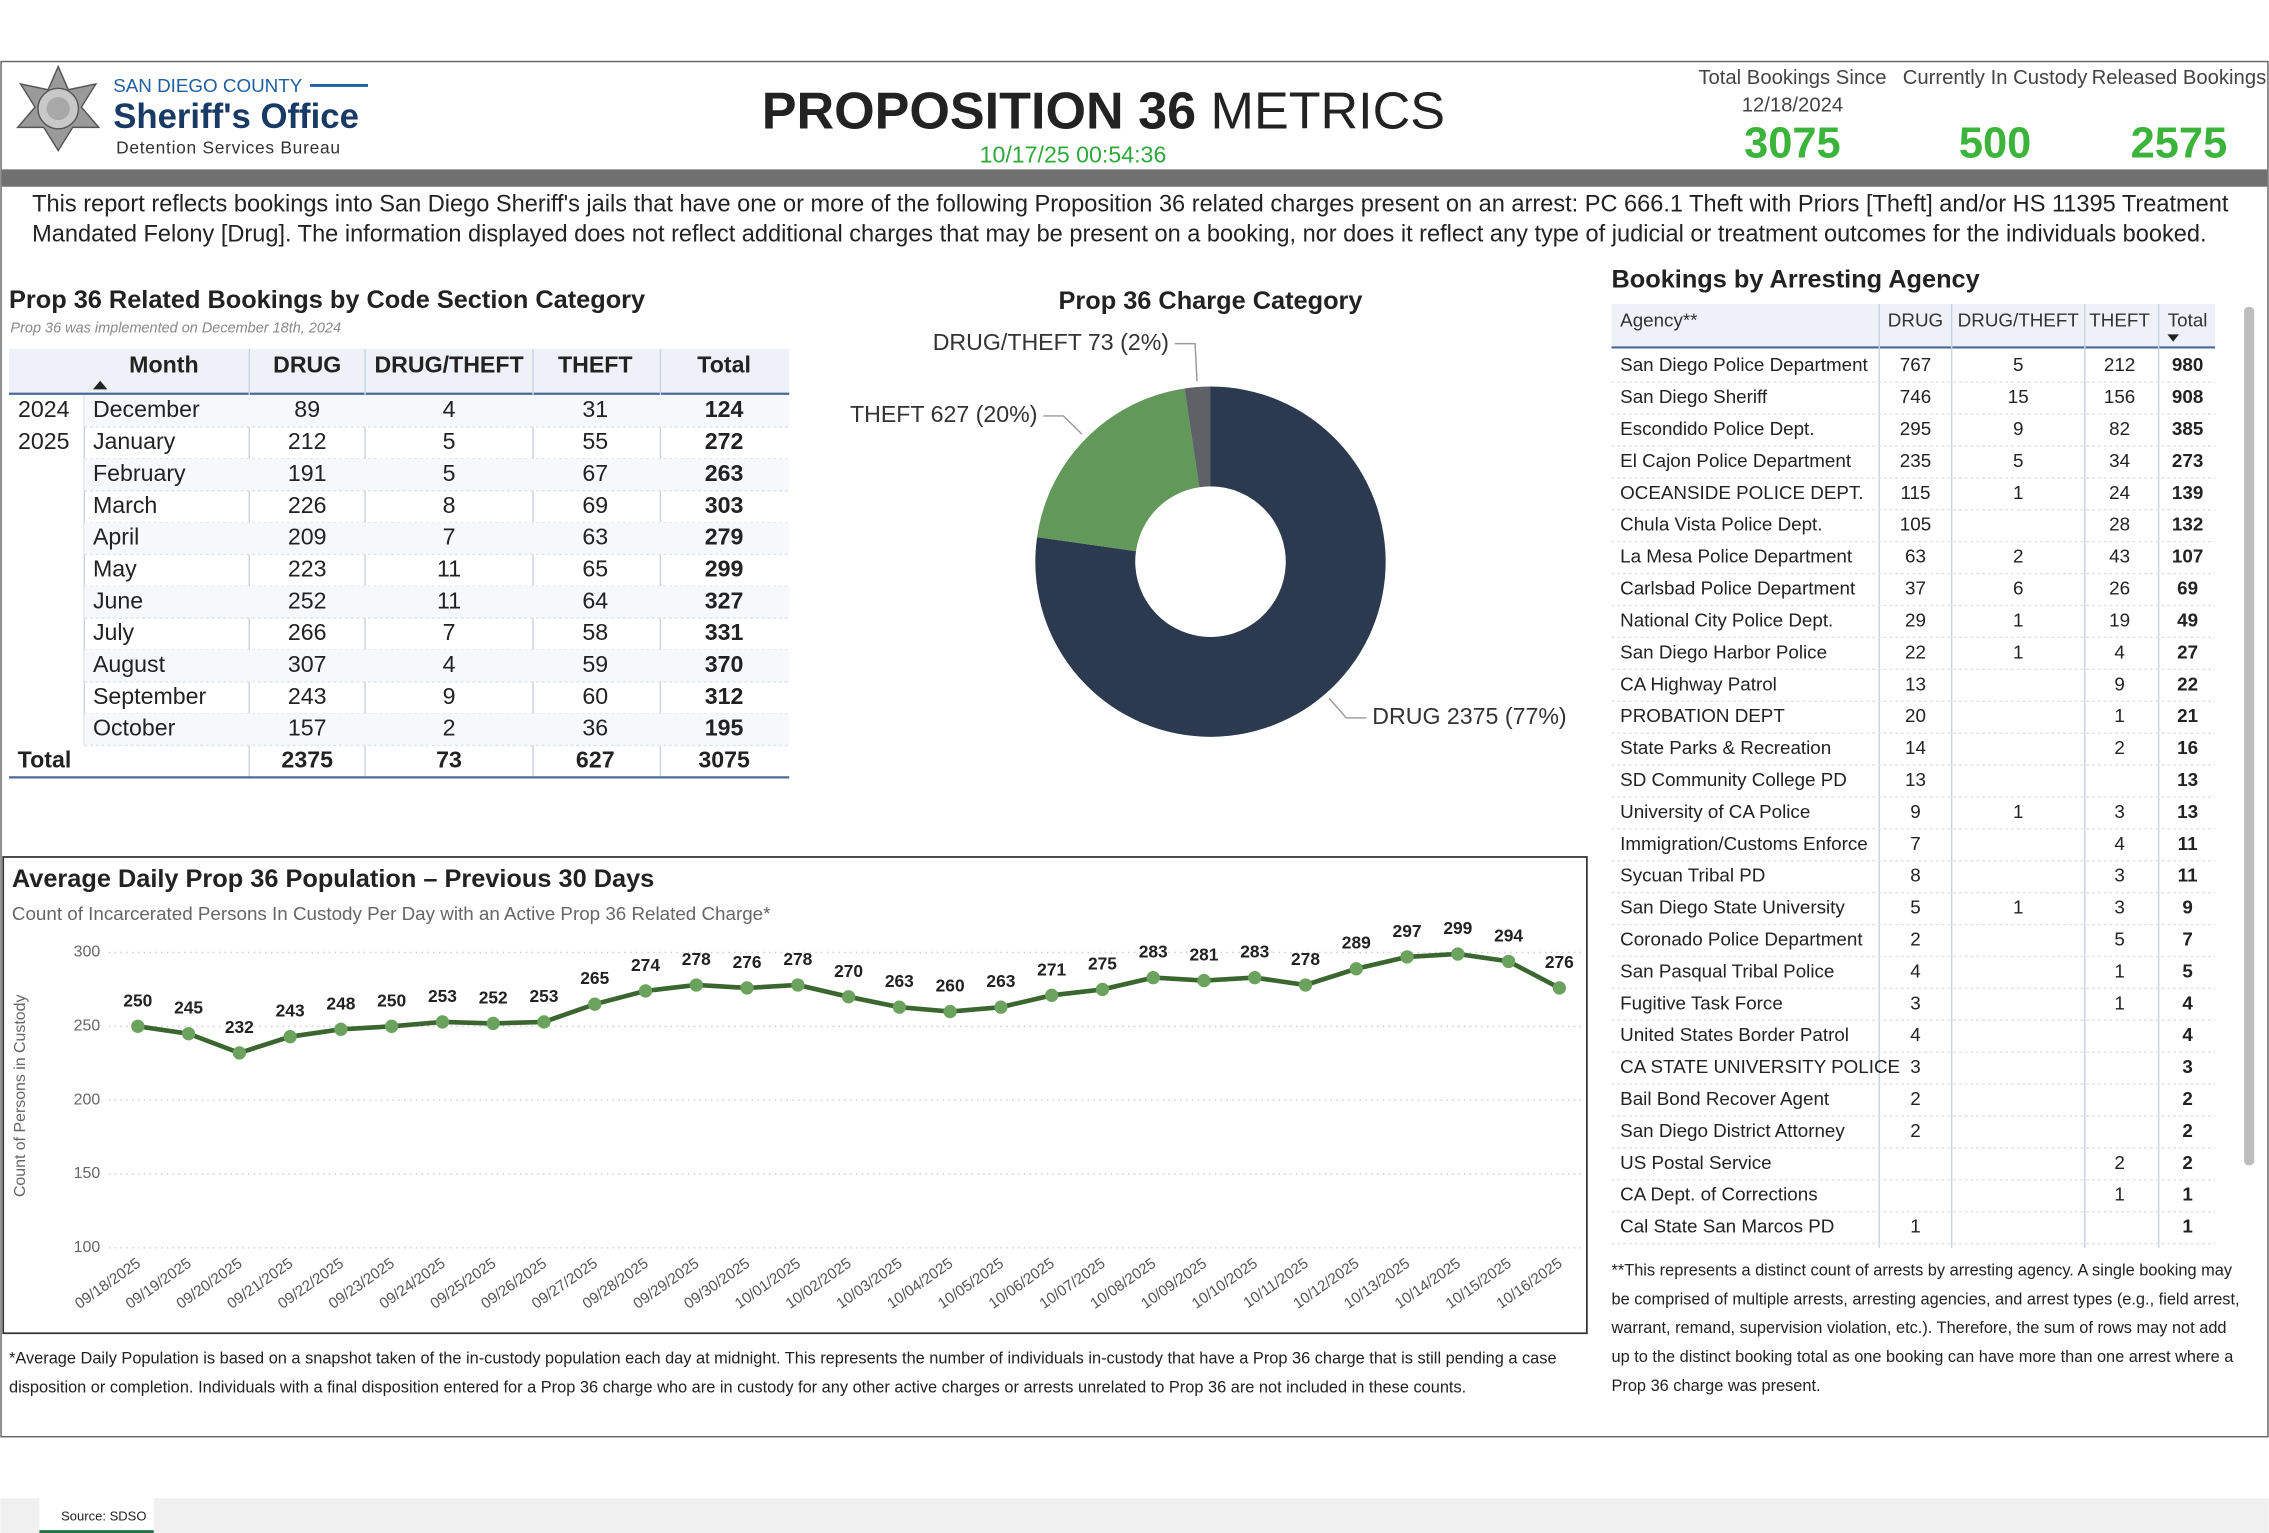 This screenshot has width=2269, height=1533. Describe the element at coordinates (2187, 779) in the screenshot. I see `number-cell: 13` at that location.